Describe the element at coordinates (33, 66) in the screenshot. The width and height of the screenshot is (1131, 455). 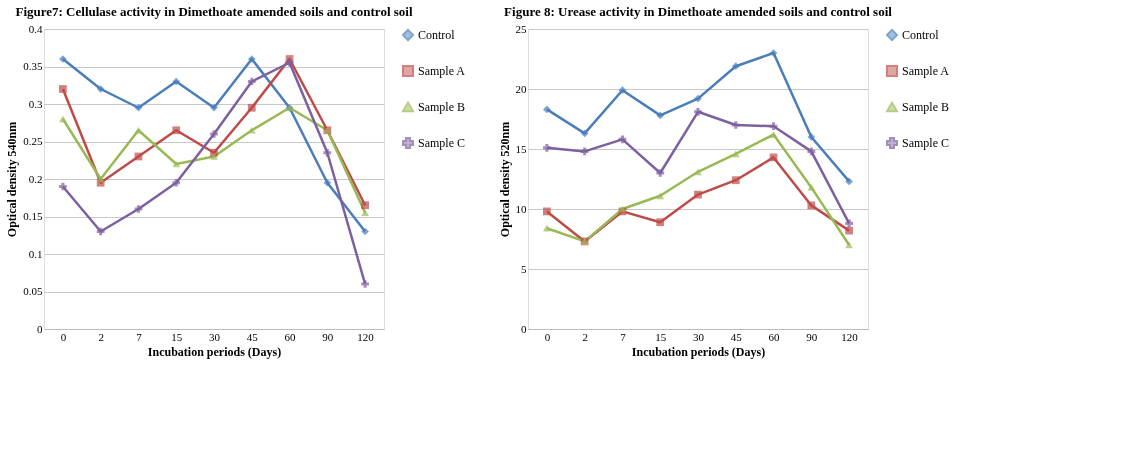
I see `y-tick-label: 0.35` at that location.